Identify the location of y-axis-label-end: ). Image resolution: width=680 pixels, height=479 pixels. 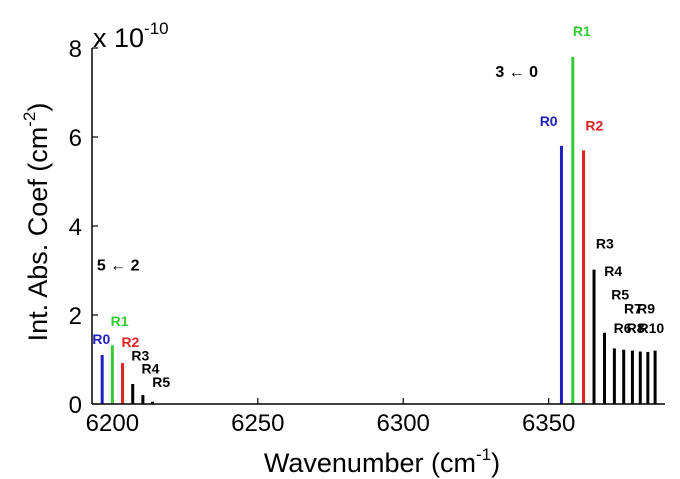
(38, 107).